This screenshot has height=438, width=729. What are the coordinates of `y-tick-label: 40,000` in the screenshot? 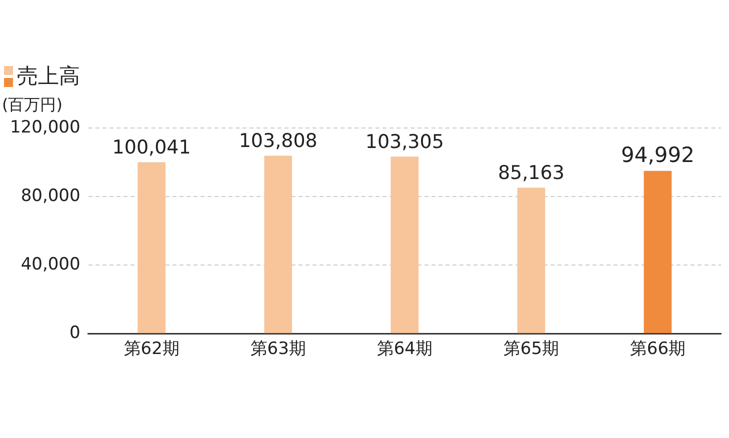 It's located at (50, 264).